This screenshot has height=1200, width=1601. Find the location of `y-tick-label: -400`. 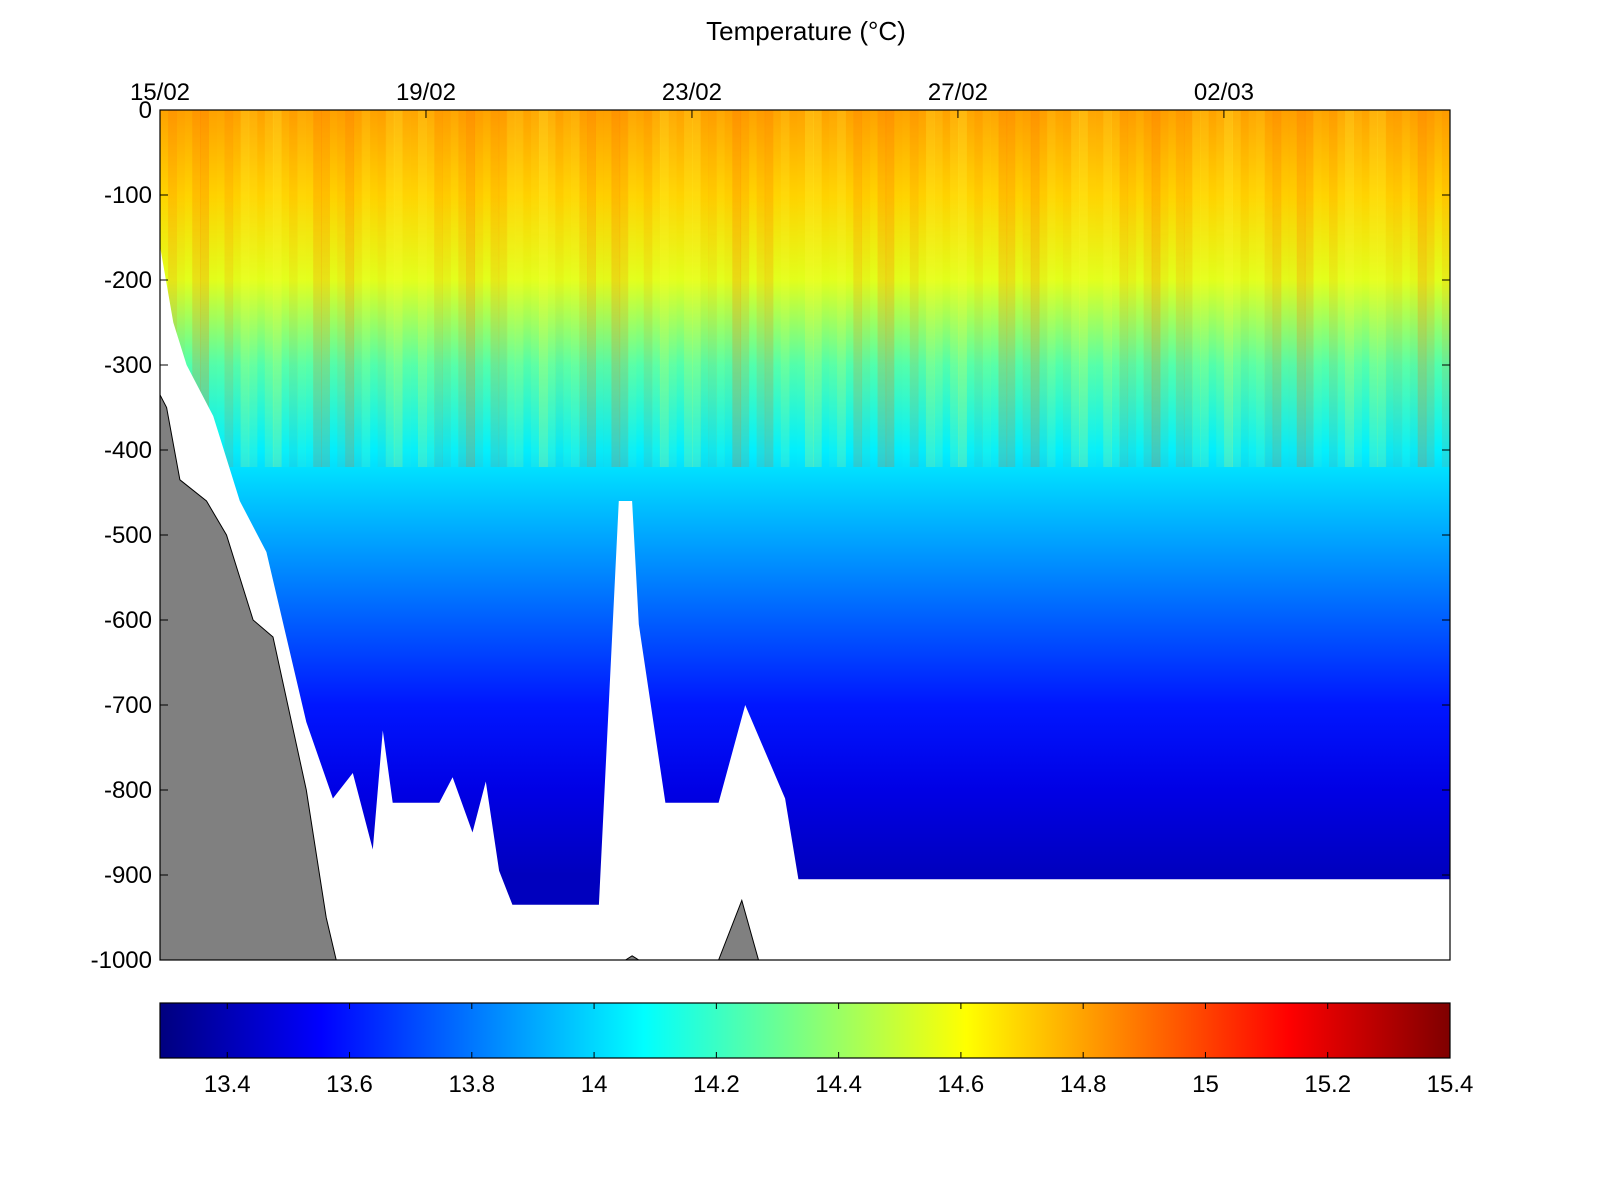

y-tick-label: -400 is located at coordinates (128, 450).